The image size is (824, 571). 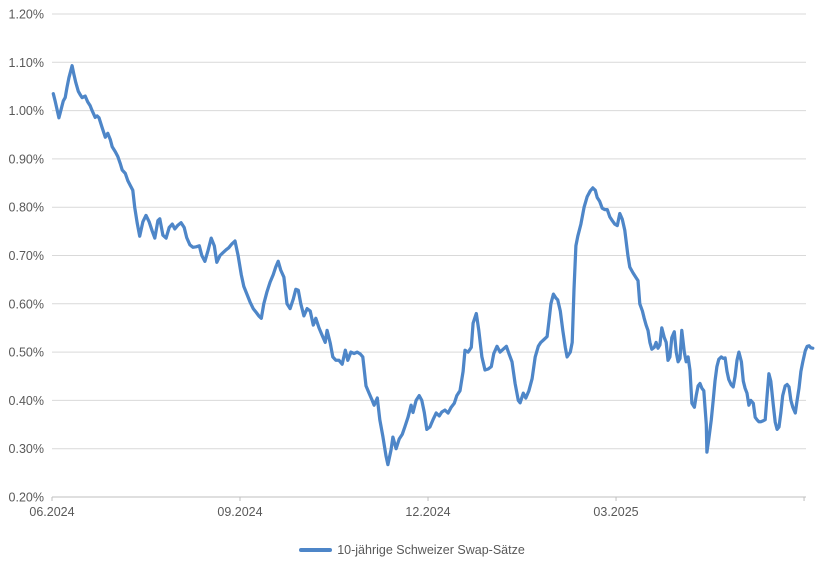 What do you see at coordinates (26, 208) in the screenshot?
I see `y-axis-tick-label: 0.80%` at bounding box center [26, 208].